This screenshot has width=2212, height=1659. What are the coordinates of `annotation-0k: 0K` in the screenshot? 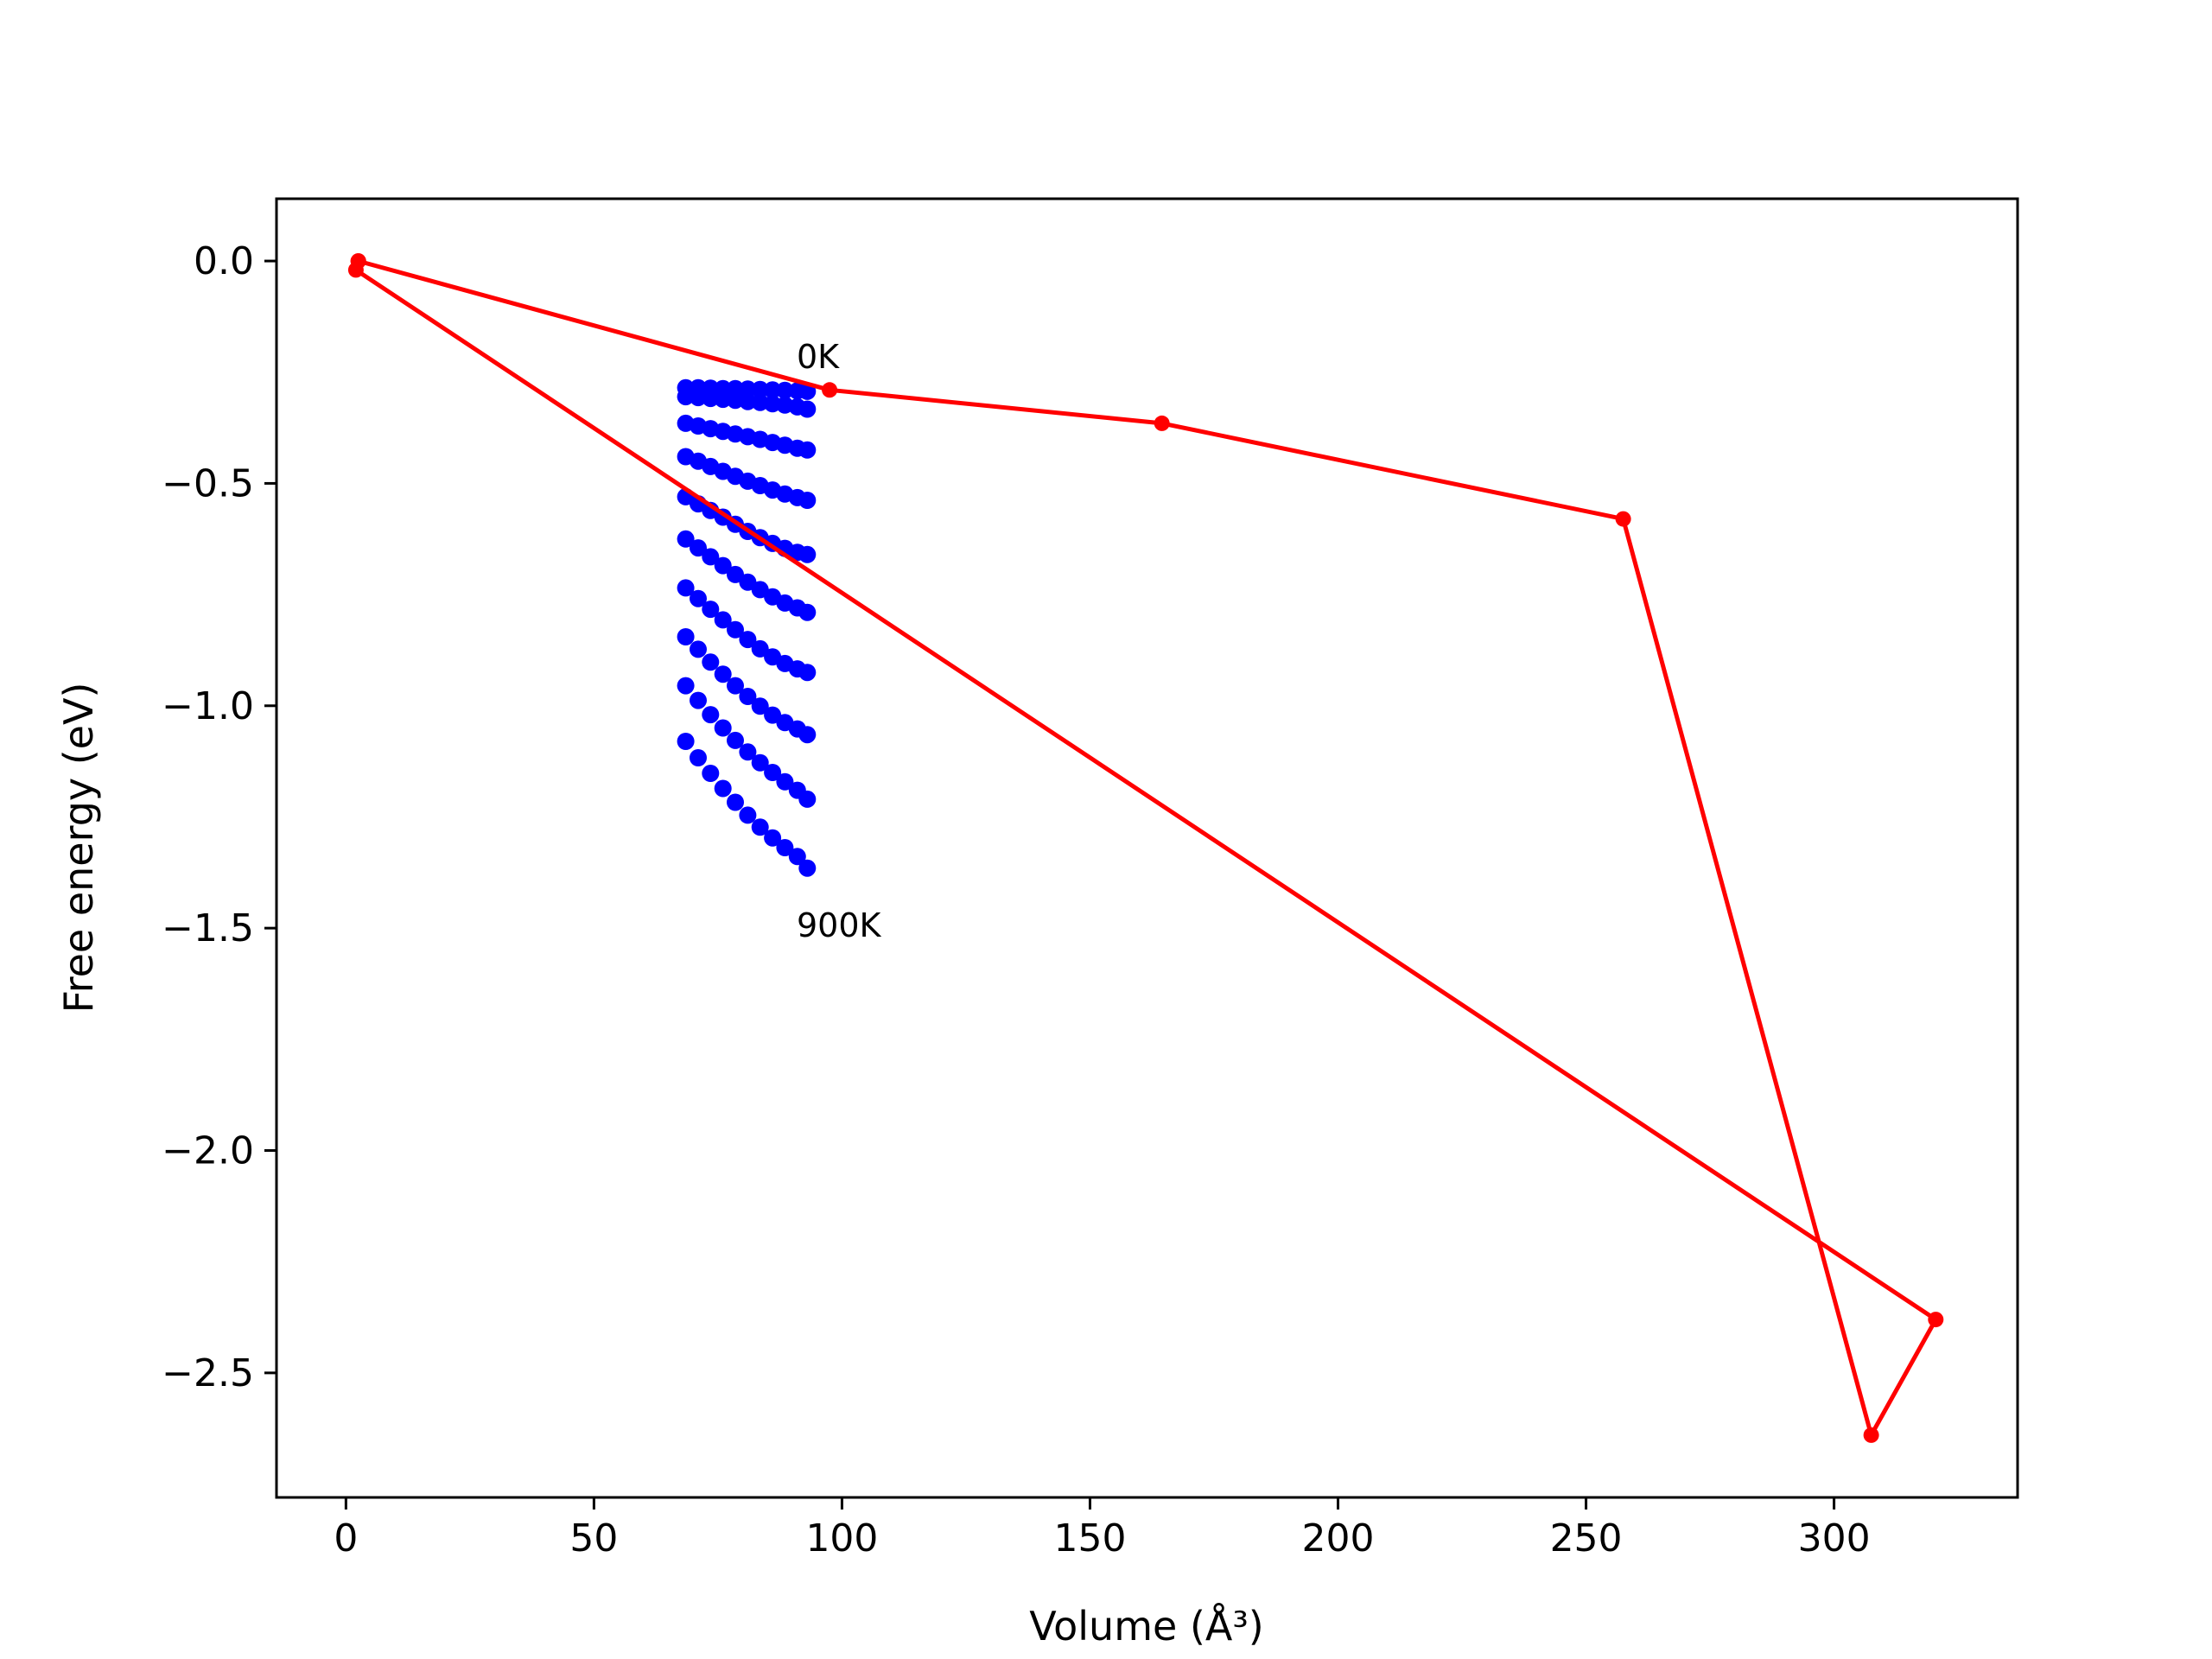 It's located at (818, 357).